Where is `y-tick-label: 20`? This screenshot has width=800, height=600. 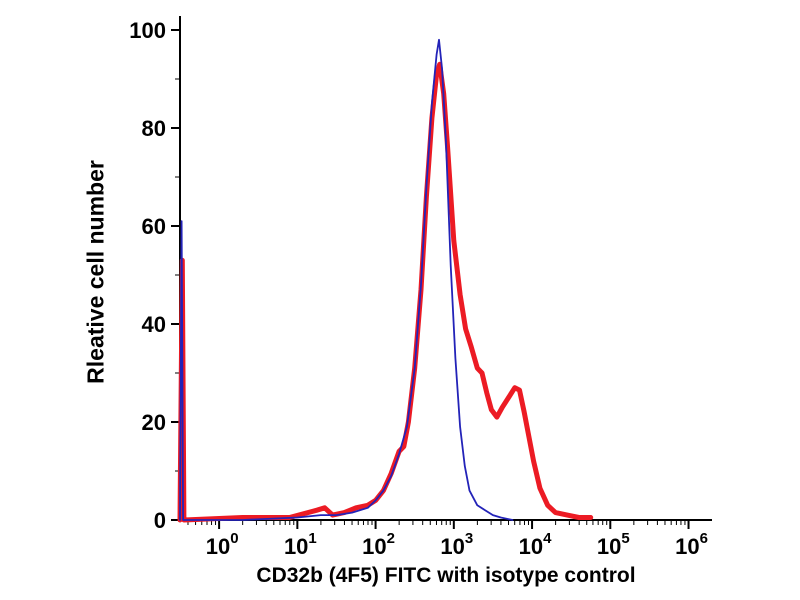
y-tick-label: 20 is located at coordinates (154, 422).